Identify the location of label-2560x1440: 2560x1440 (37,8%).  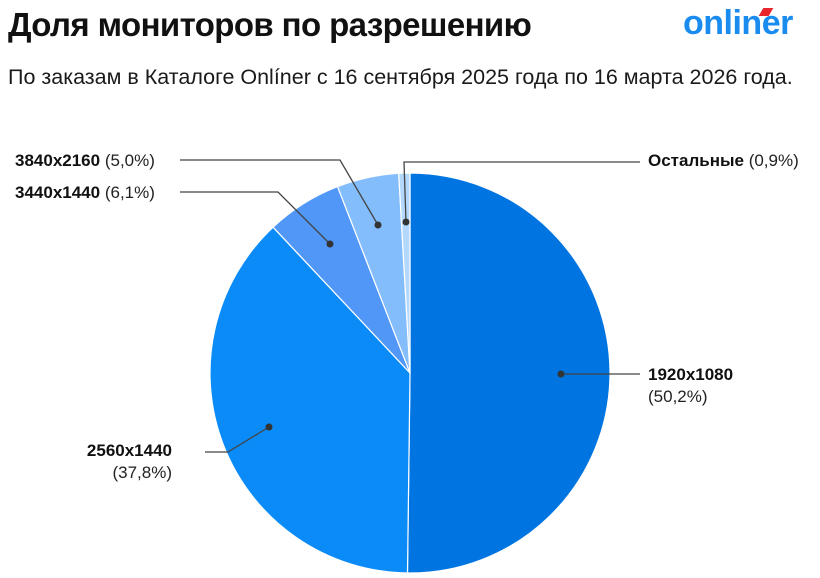
(122, 462).